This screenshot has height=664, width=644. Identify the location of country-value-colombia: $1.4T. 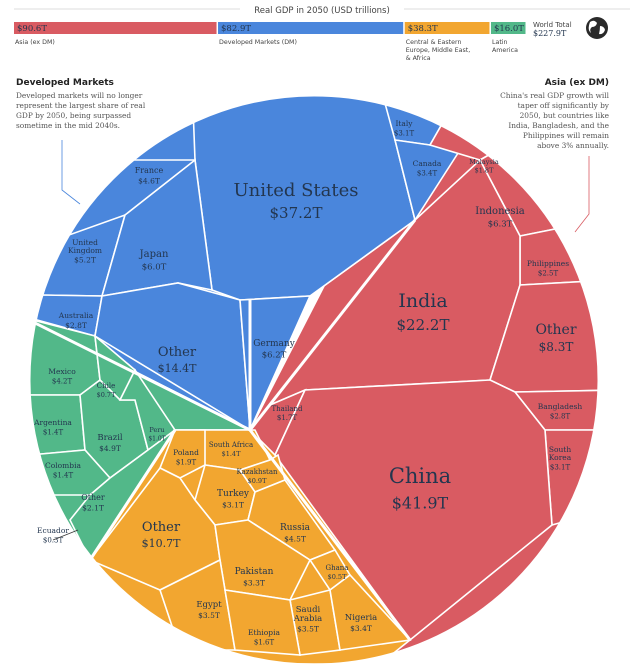
(63, 476).